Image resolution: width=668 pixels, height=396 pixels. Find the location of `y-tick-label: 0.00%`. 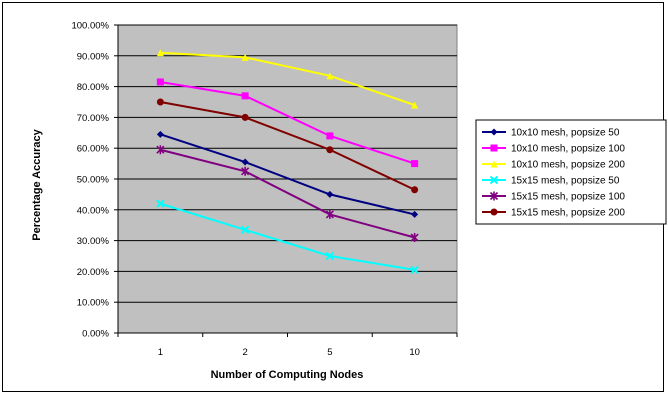

y-tick-label: 0.00% is located at coordinates (95, 334).